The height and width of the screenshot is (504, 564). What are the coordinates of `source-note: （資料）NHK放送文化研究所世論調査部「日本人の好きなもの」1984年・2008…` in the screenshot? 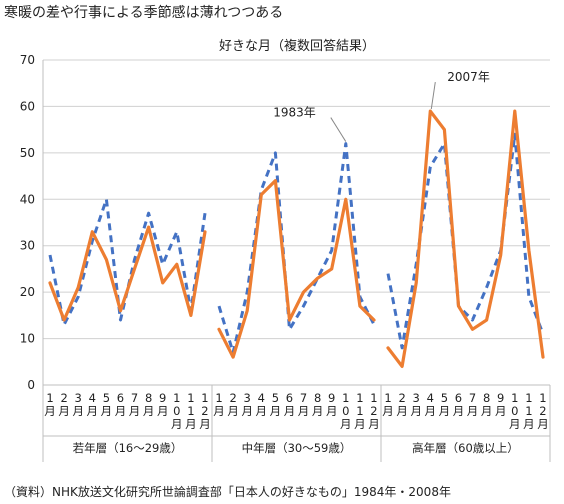 It's located at (227, 492).